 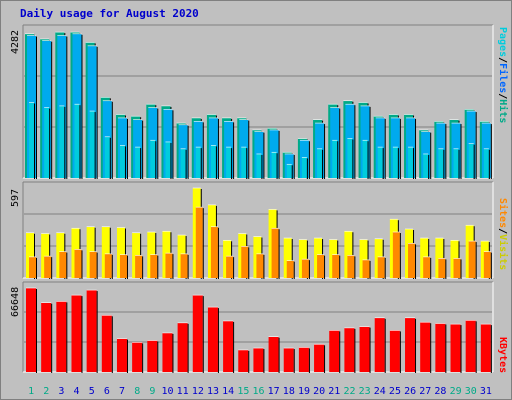 I want to click on x-tick-label-day-13: 13, so click(x=213, y=391).